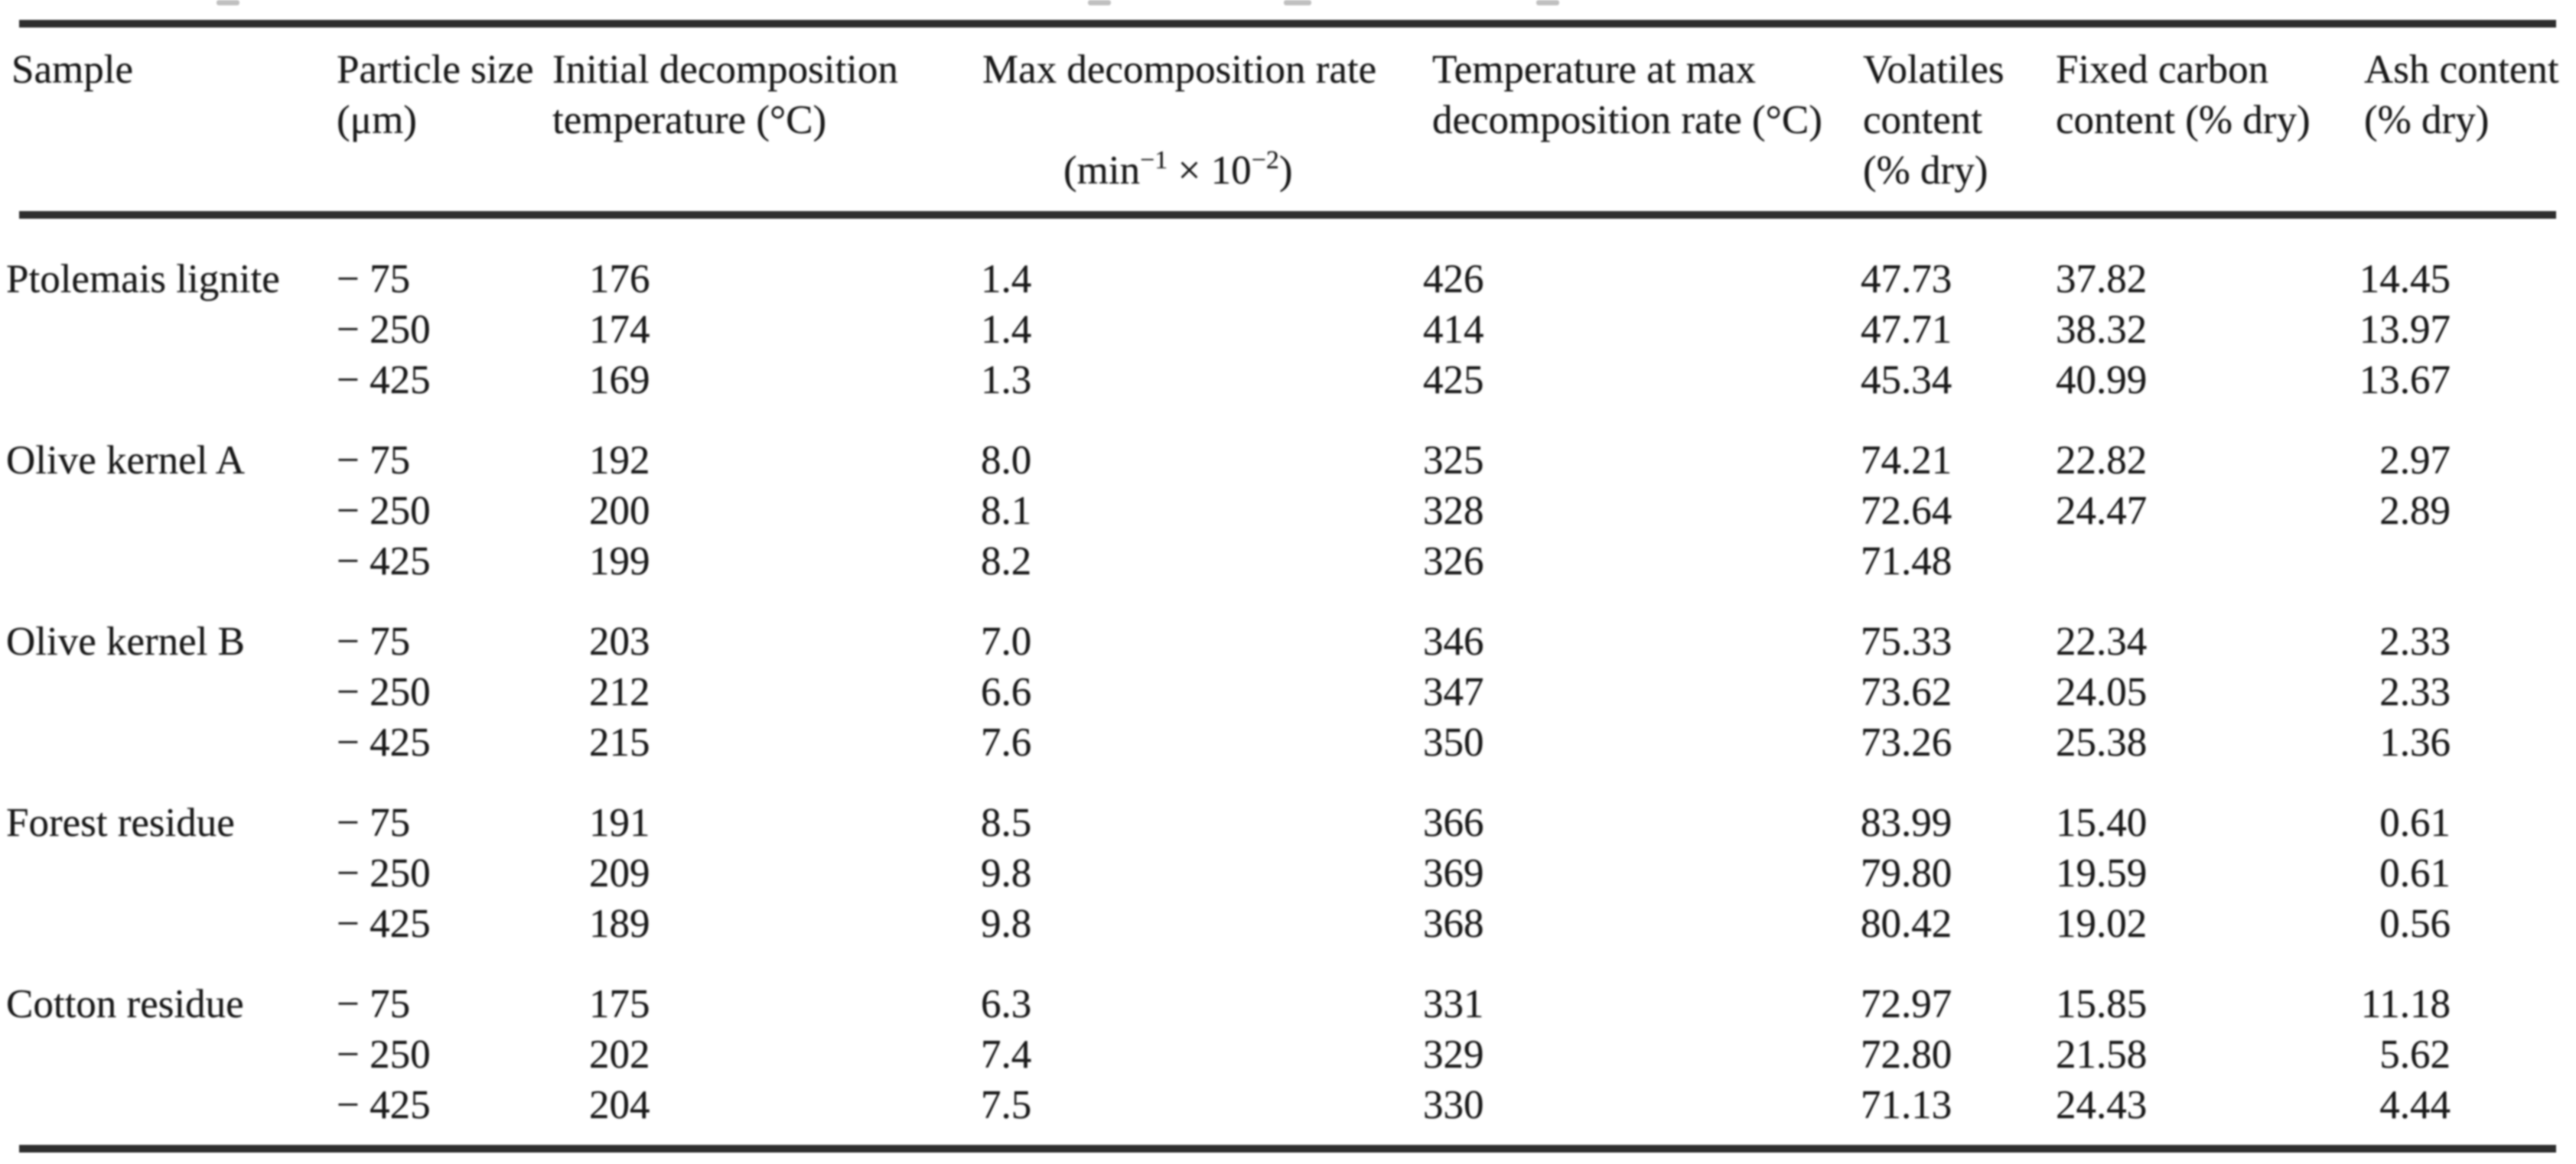  I want to click on cell-ash: 2.97, so click(2415, 460).